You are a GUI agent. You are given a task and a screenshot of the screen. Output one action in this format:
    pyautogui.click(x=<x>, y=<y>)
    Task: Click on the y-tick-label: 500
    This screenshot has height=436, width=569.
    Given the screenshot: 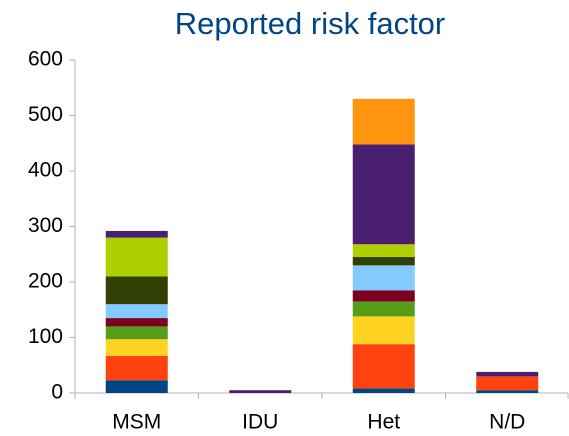 What is the action you would take?
    pyautogui.click(x=45, y=114)
    